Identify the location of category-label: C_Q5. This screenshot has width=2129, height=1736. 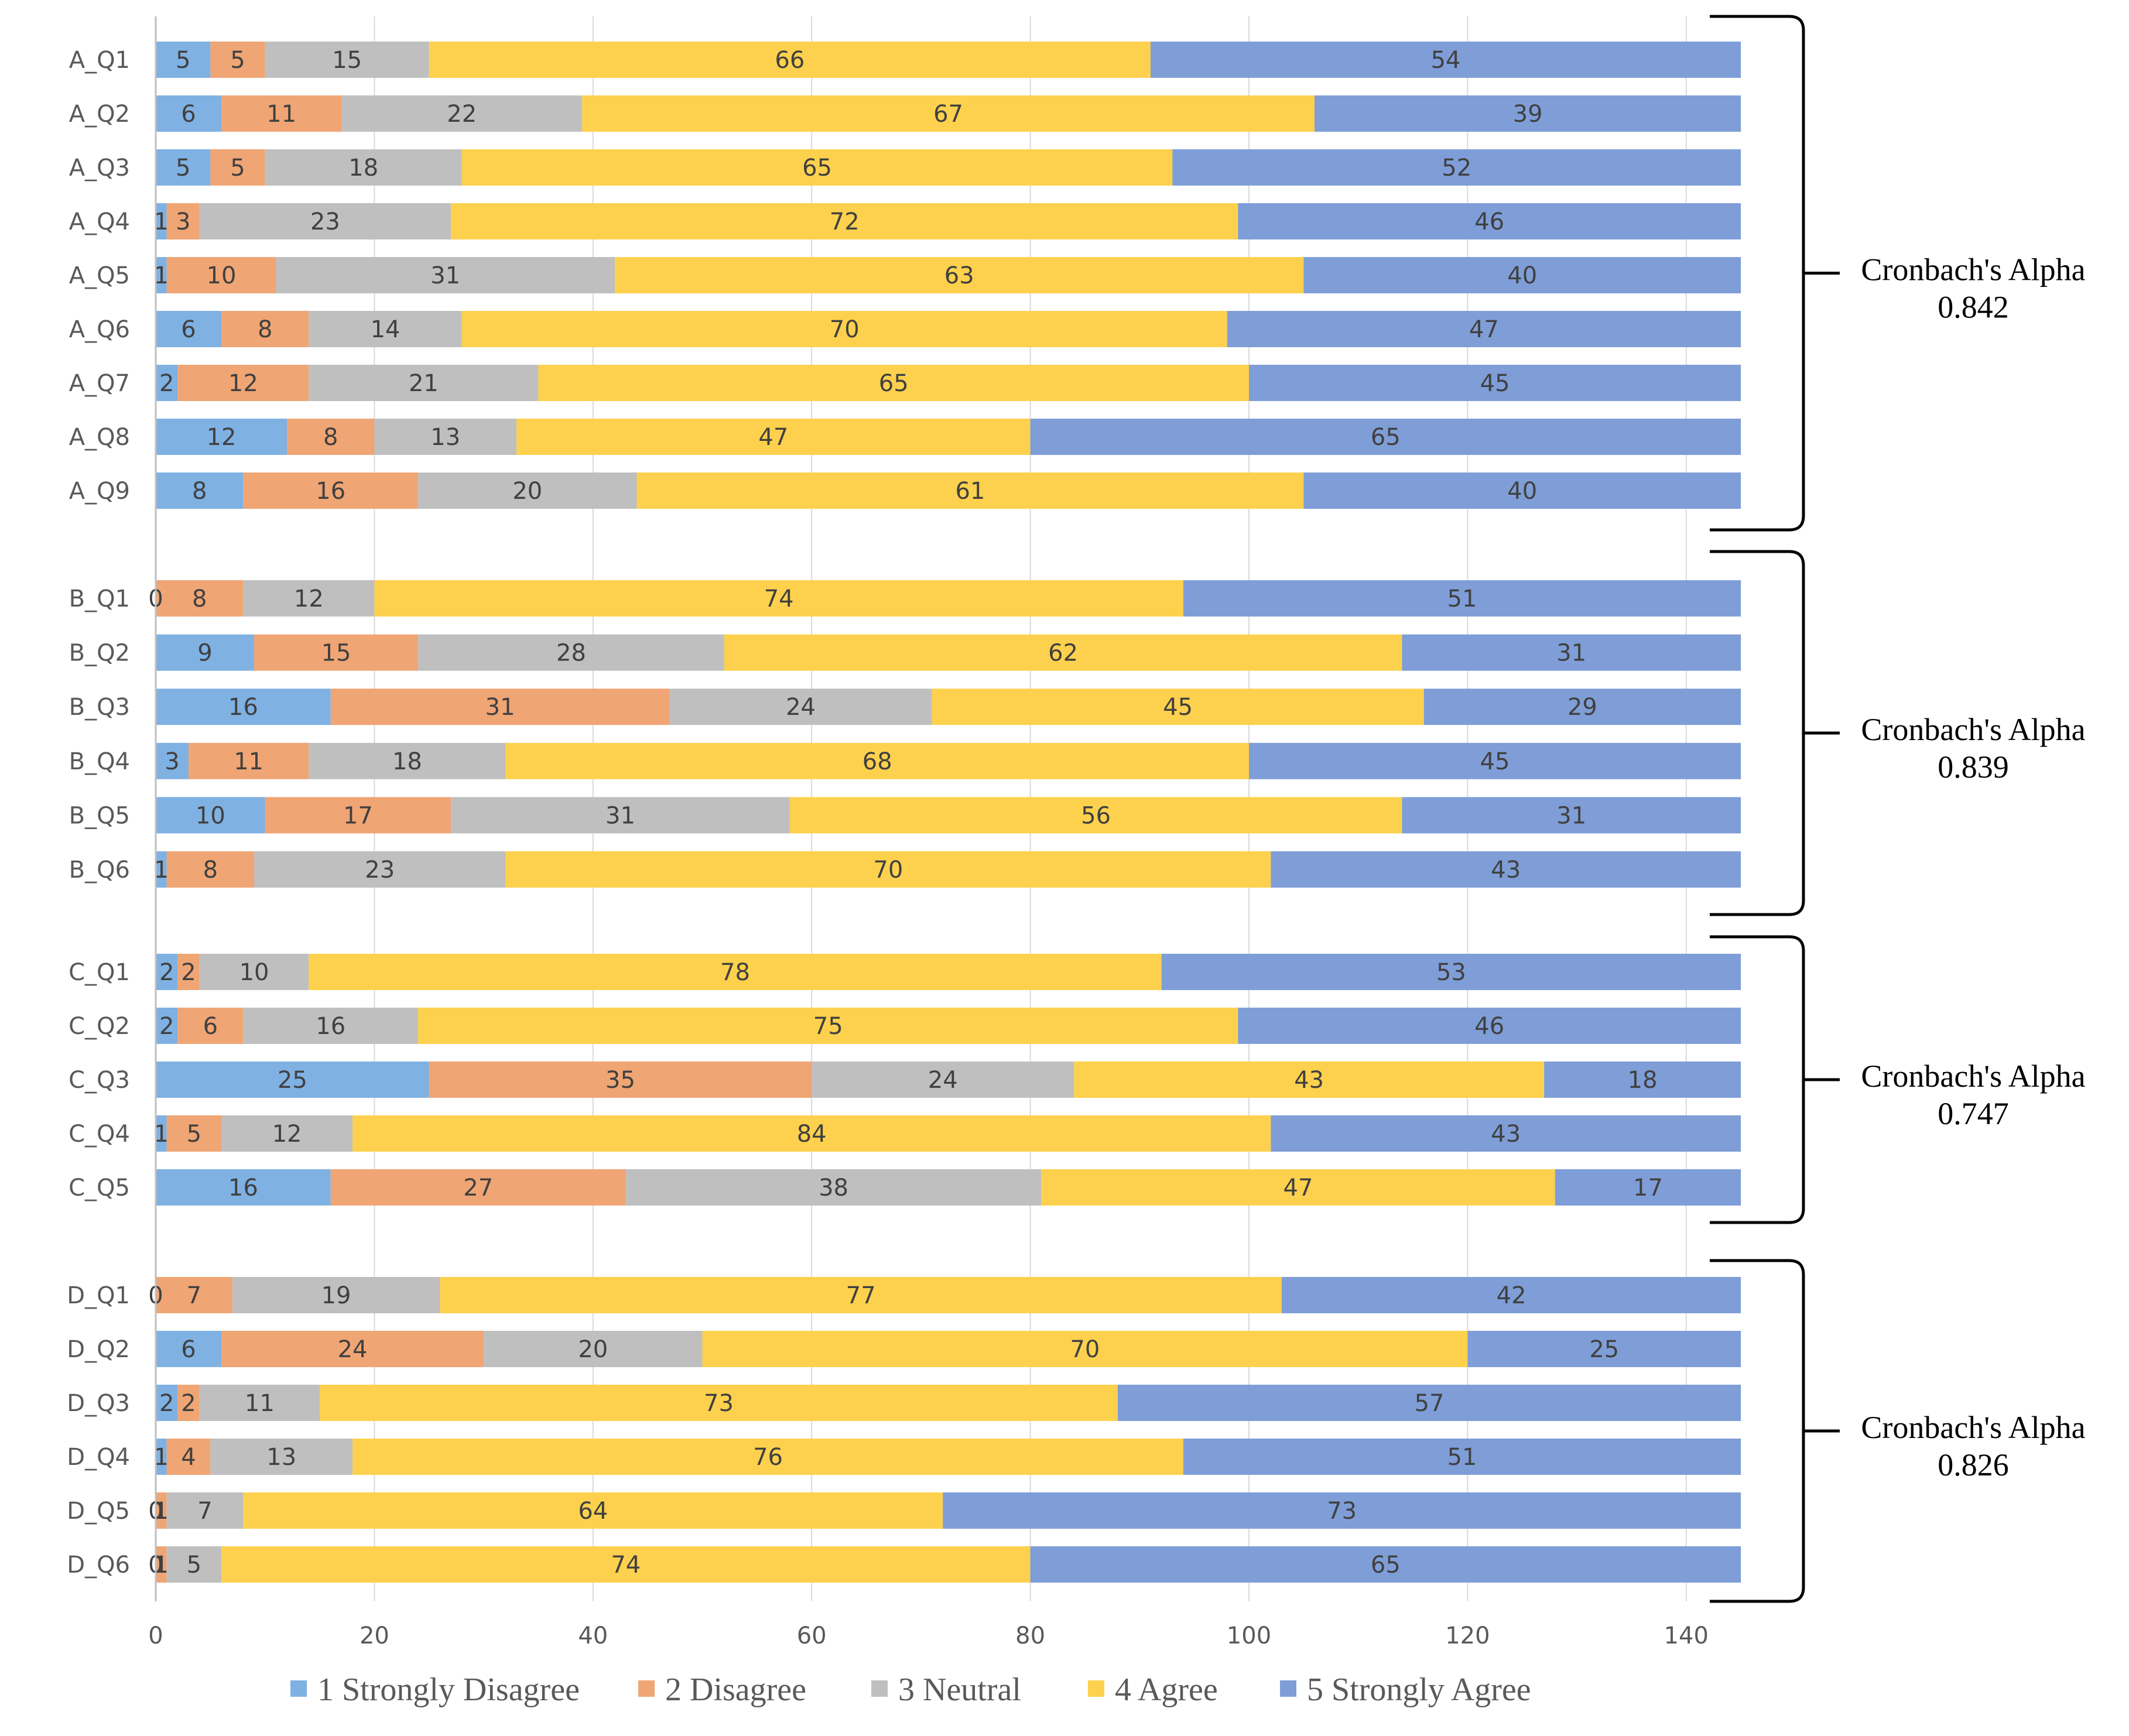
(99, 1188).